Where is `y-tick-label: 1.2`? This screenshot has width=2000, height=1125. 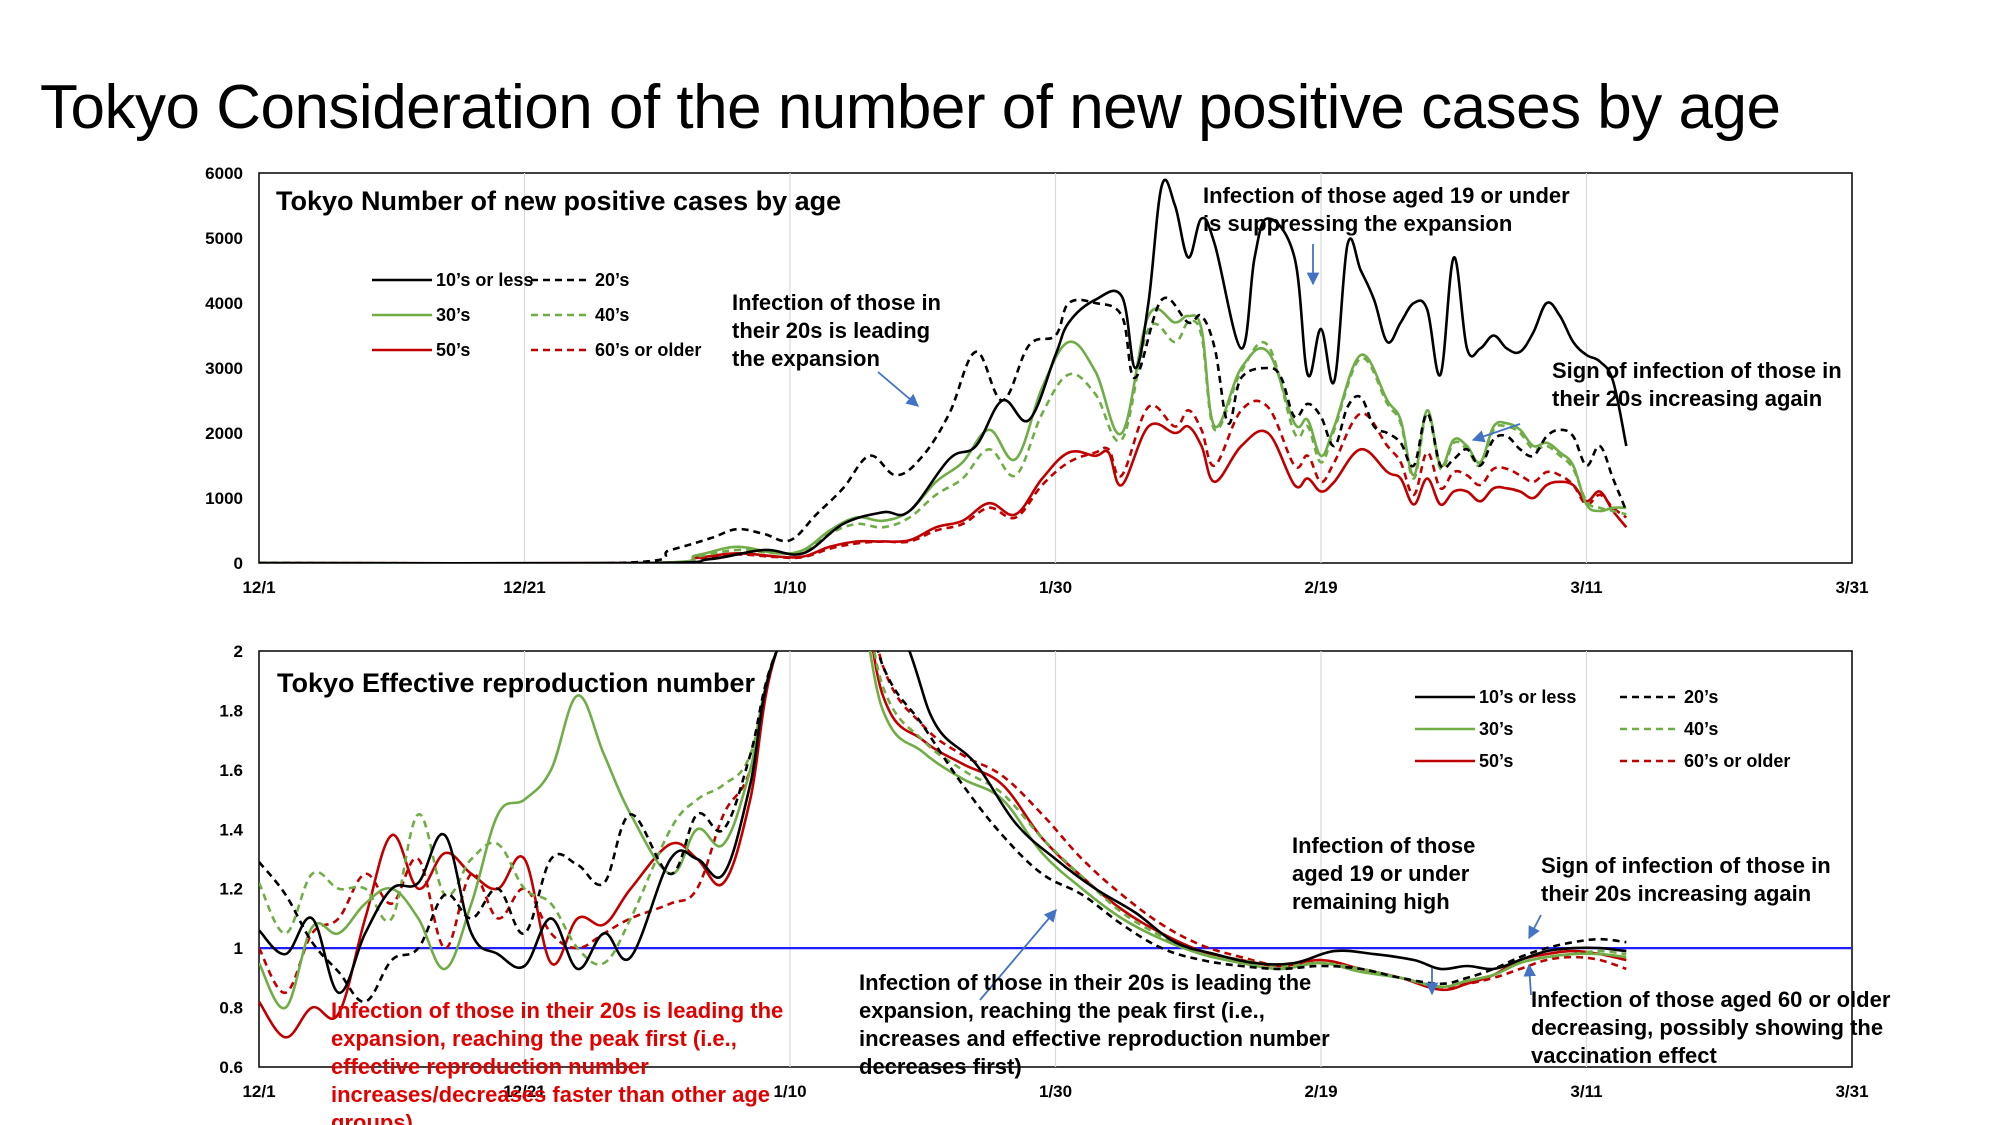
y-tick-label: 1.2 is located at coordinates (231, 889).